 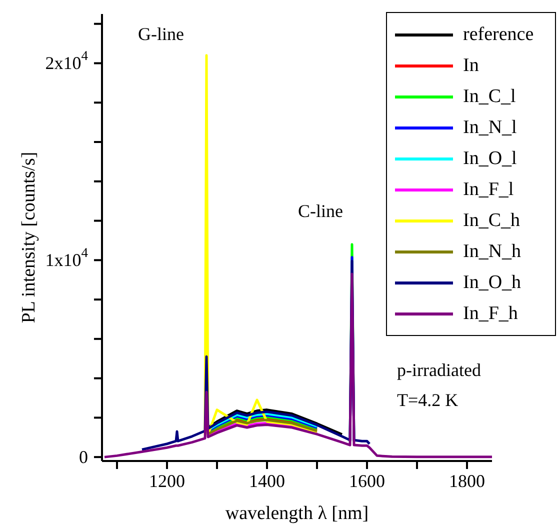 I want to click on legend-label: In_N_h, so click(x=492, y=251).